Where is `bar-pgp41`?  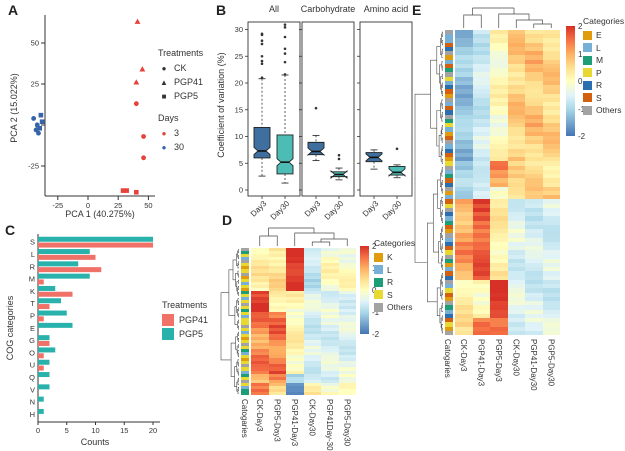
bar-pgp41 is located at coordinates (41, 282).